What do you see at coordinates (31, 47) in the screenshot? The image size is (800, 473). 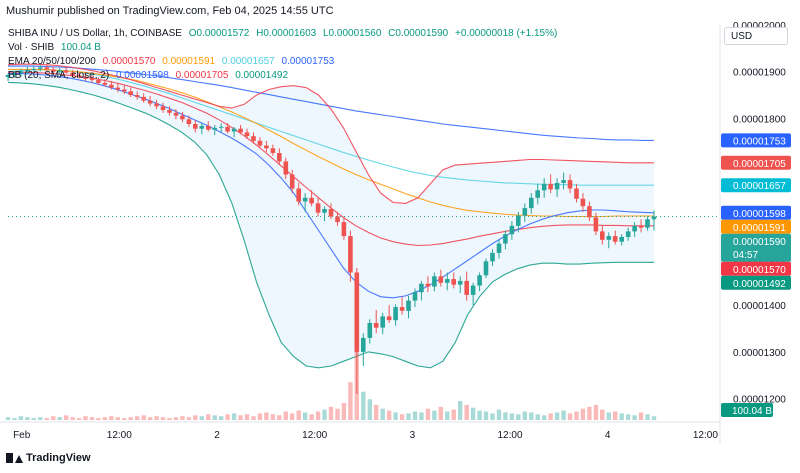 I see `vol-label: Vol · SHIB` at bounding box center [31, 47].